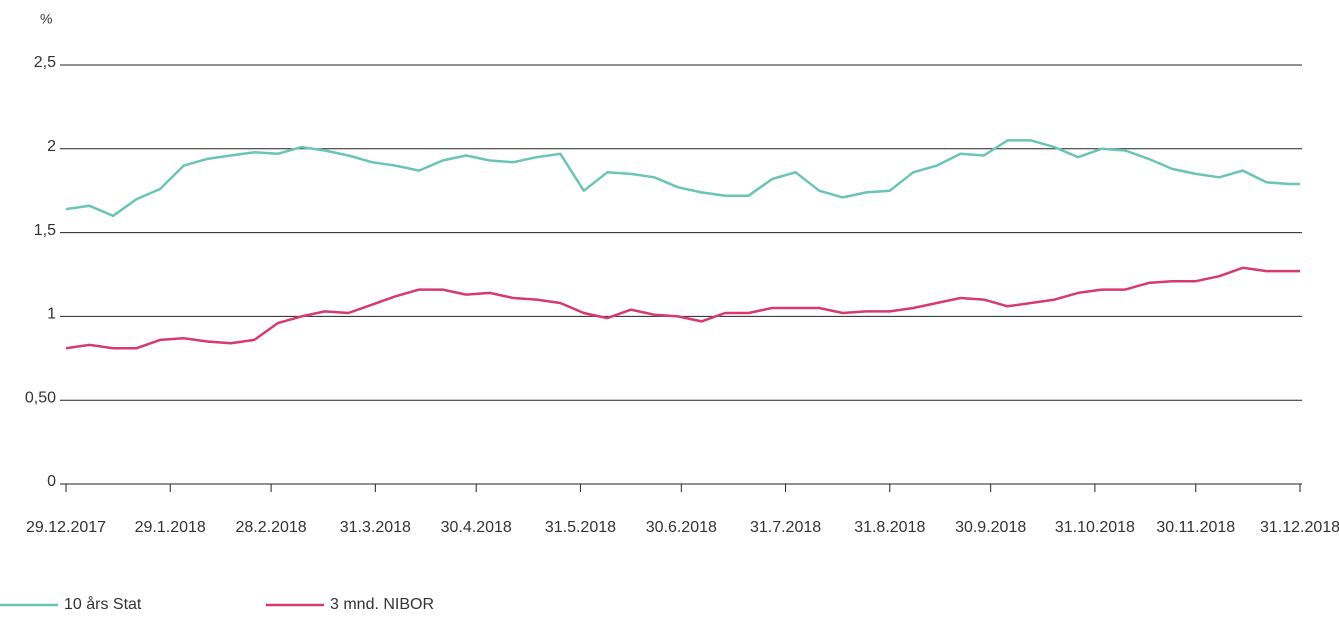  Describe the element at coordinates (785, 527) in the screenshot. I see `x-tick-label: 31.7.2018` at that location.